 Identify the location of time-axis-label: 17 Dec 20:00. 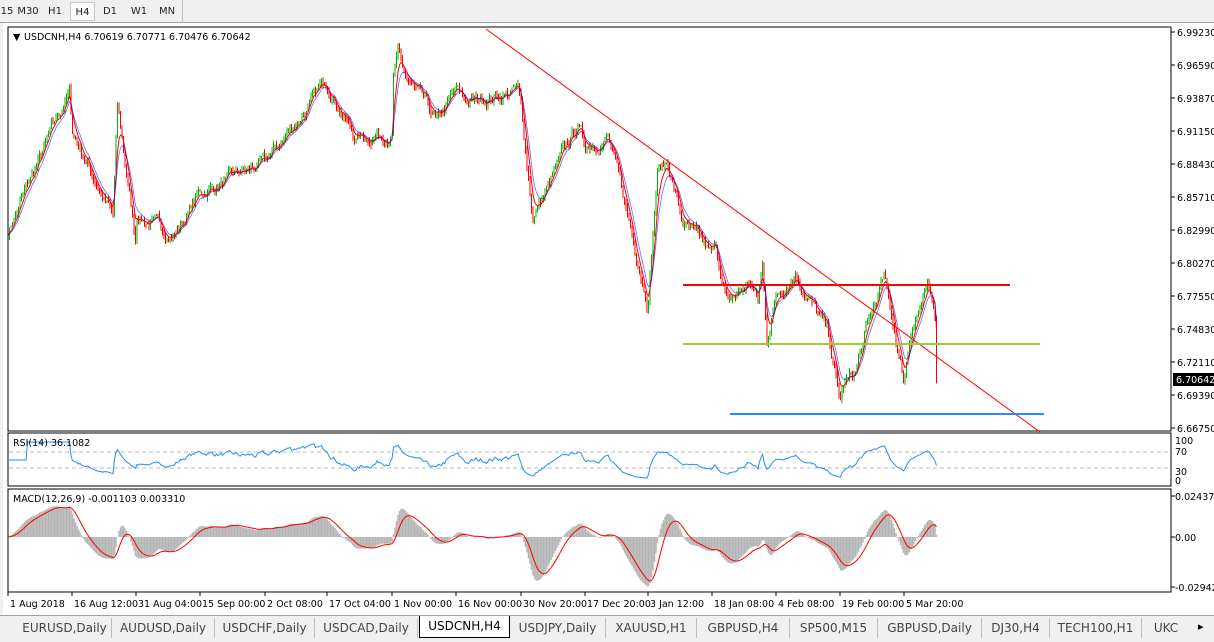
(619, 604).